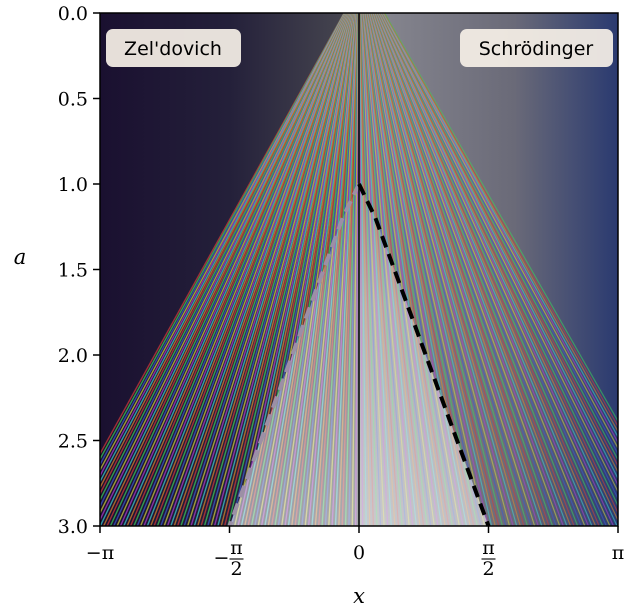 The width and height of the screenshot is (643, 609). What do you see at coordinates (618, 553) in the screenshot?
I see `x-tick-label: π` at bounding box center [618, 553].